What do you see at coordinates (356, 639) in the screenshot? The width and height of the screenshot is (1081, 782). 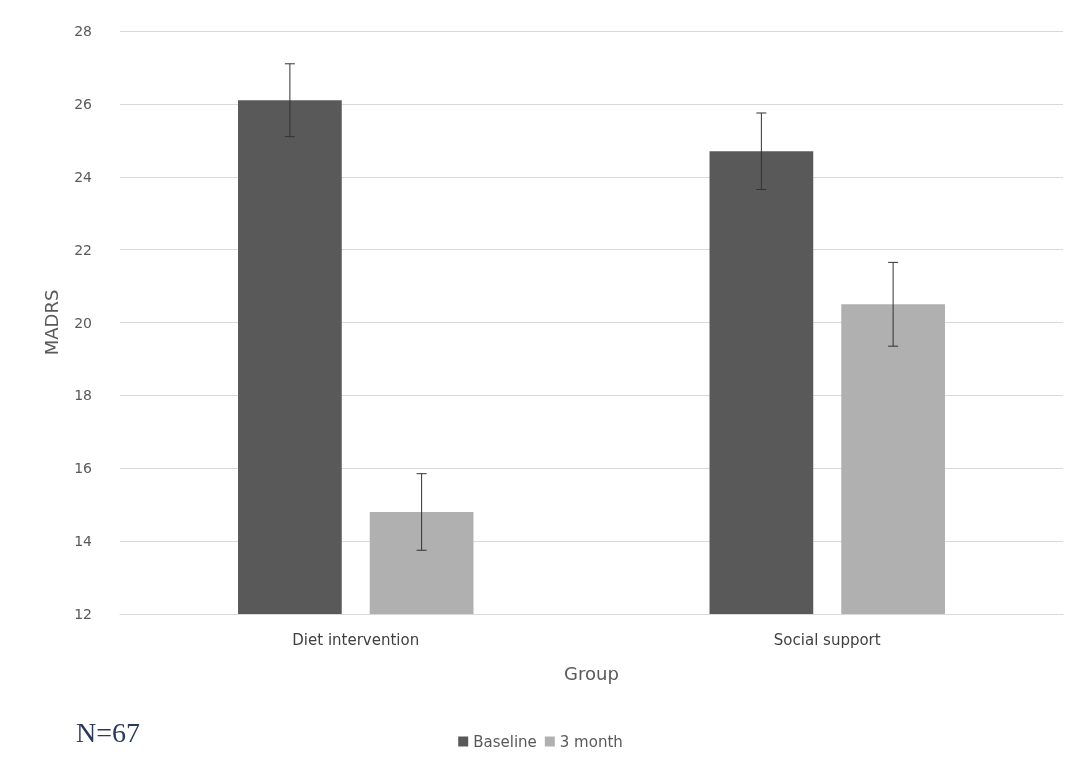 I see `x-tick-label: Diet intervention` at bounding box center [356, 639].